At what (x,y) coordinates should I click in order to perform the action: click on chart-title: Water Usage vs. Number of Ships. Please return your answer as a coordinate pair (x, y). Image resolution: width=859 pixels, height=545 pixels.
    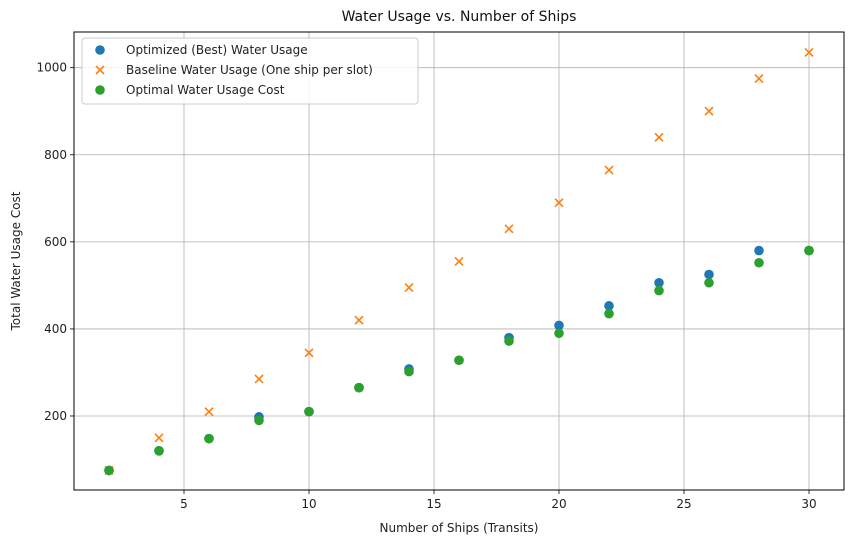
    Looking at the image, I should click on (459, 17).